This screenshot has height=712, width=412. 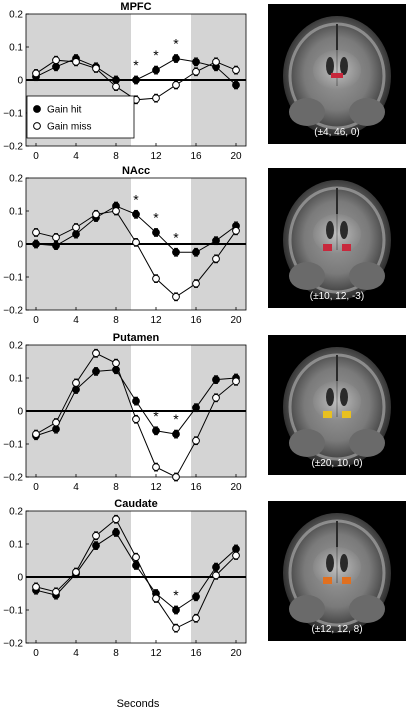 I want to click on brain-image: (±20, 10, 0), so click(x=337, y=405).